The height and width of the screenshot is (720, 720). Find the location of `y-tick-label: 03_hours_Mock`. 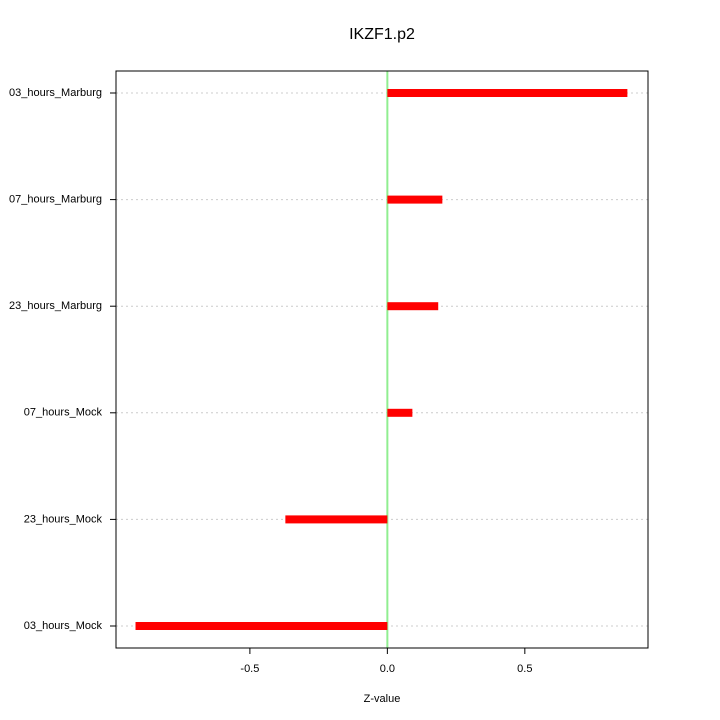

y-tick-label: 03_hours_Mock is located at coordinates (63, 626).